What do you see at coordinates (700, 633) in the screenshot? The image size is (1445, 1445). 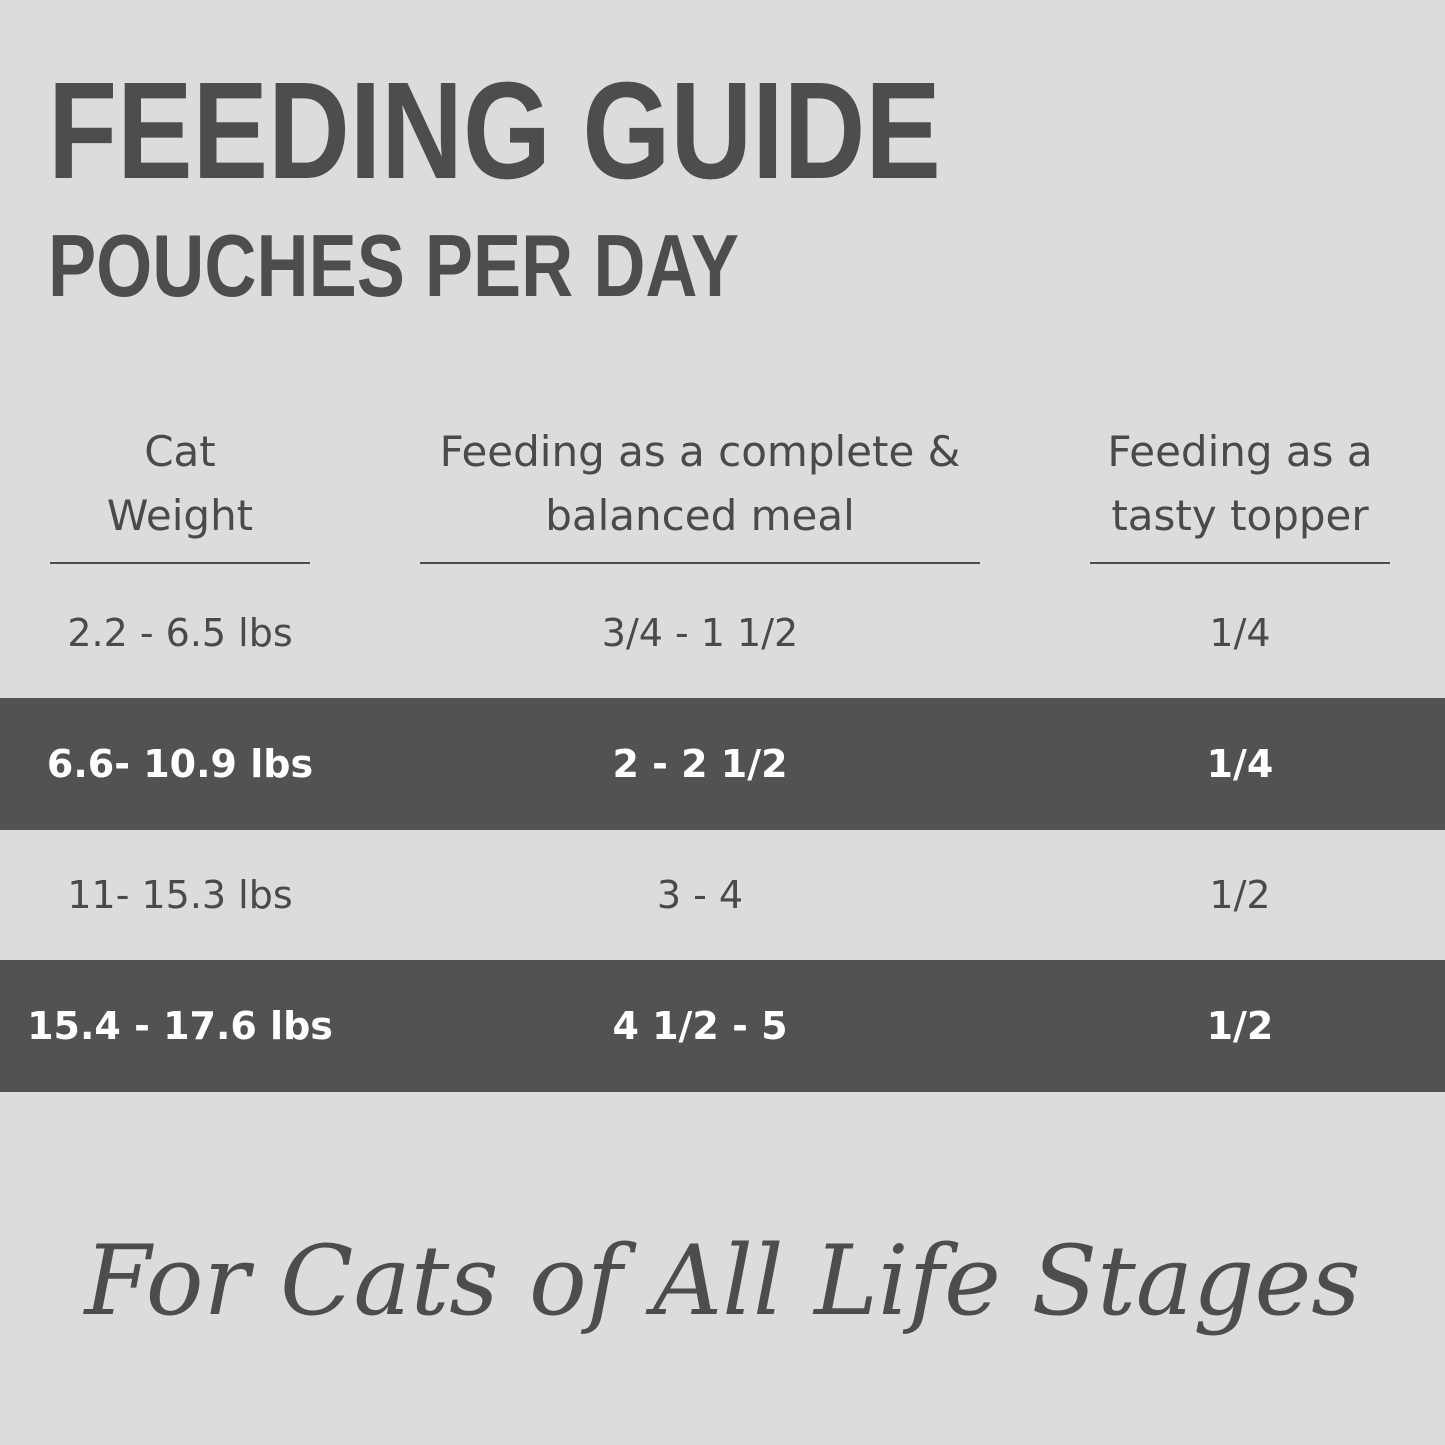 I see `table-cell: 3/4 - 1 1/2` at bounding box center [700, 633].